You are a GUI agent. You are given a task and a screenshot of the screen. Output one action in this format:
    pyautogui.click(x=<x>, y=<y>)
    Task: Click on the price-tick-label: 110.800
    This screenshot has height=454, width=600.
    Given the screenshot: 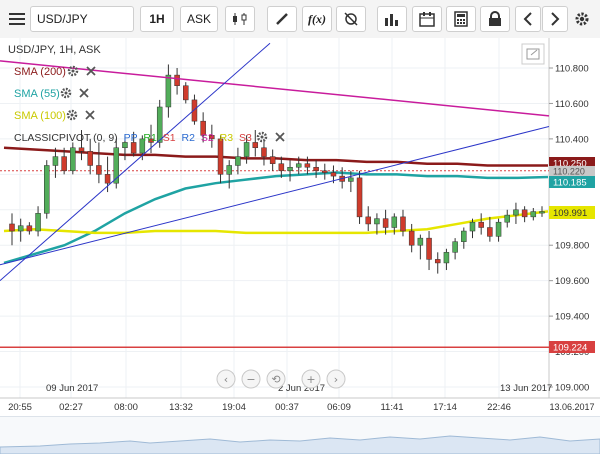 What is the action you would take?
    pyautogui.click(x=572, y=69)
    